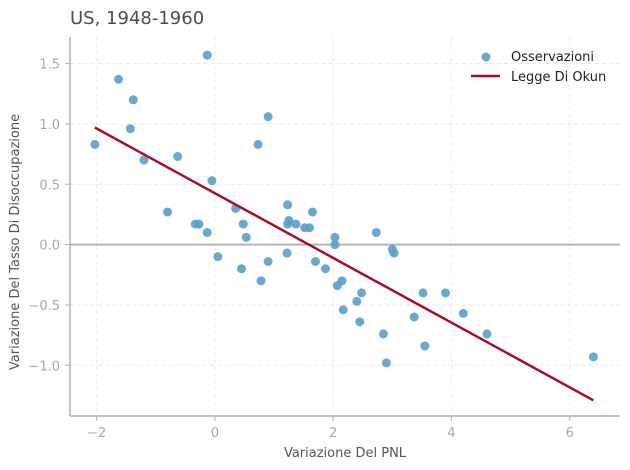 The image size is (630, 470). I want to click on y-tick-label: 1.5, so click(49, 65).